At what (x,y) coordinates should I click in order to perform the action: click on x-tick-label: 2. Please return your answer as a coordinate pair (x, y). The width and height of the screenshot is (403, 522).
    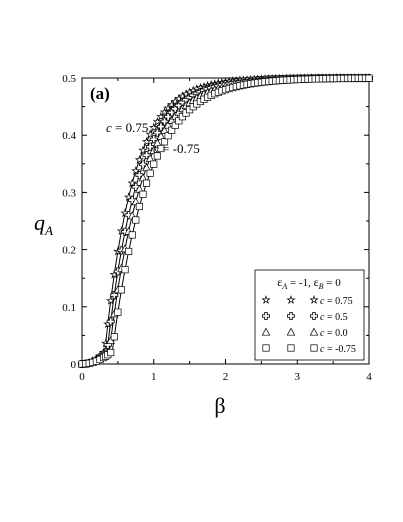
    Looking at the image, I should click on (226, 377).